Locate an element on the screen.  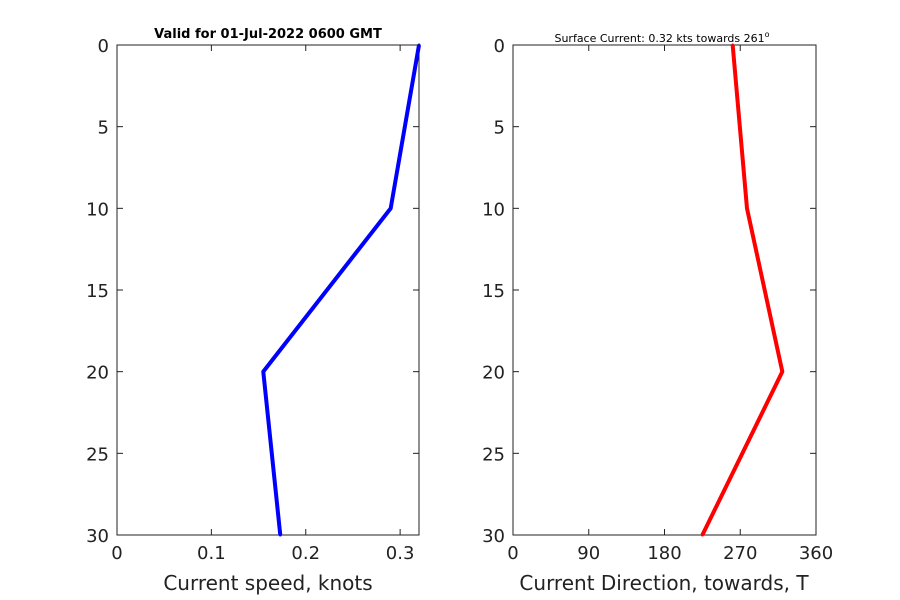
speed-x-tick-label: 0.1 is located at coordinates (211, 553).